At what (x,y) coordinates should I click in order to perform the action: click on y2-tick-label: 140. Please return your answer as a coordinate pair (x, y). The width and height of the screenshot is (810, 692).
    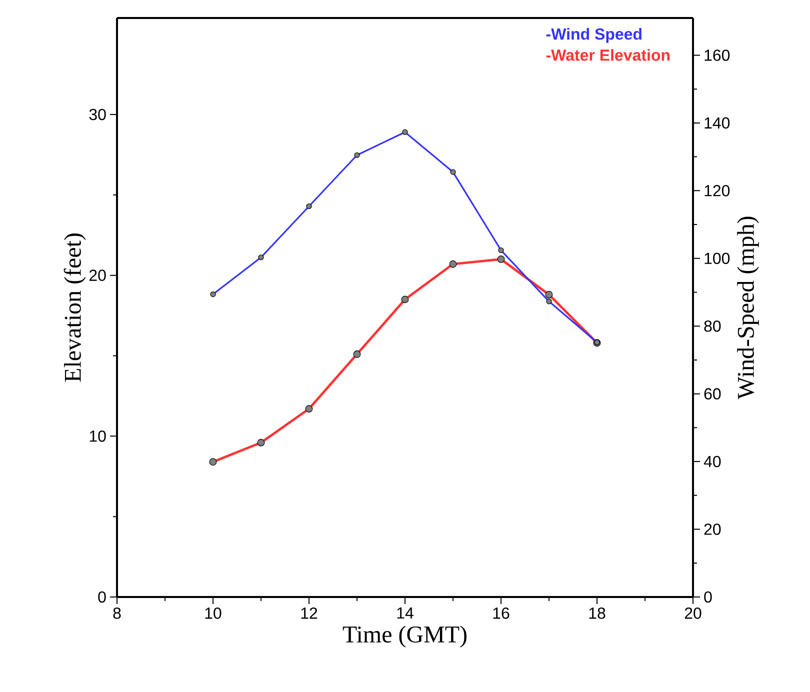
    Looking at the image, I should click on (717, 123).